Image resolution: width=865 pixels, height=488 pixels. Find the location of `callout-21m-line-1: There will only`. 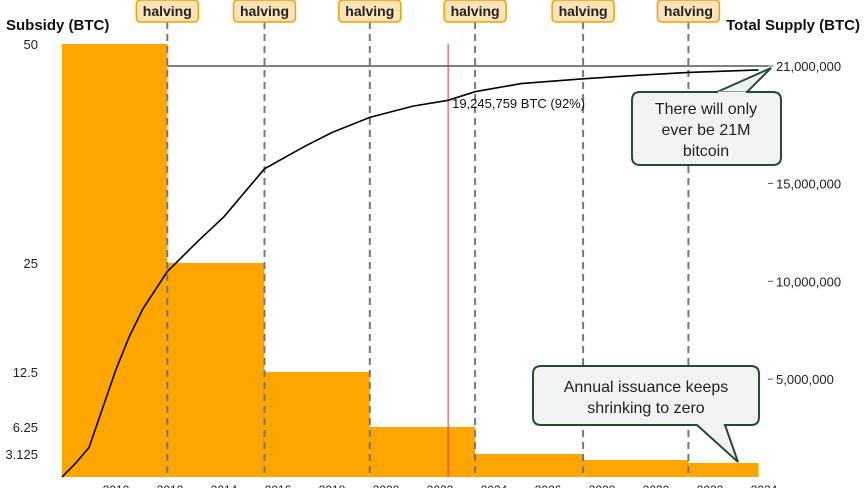

callout-21m-line-1: There will only is located at coordinates (706, 109).